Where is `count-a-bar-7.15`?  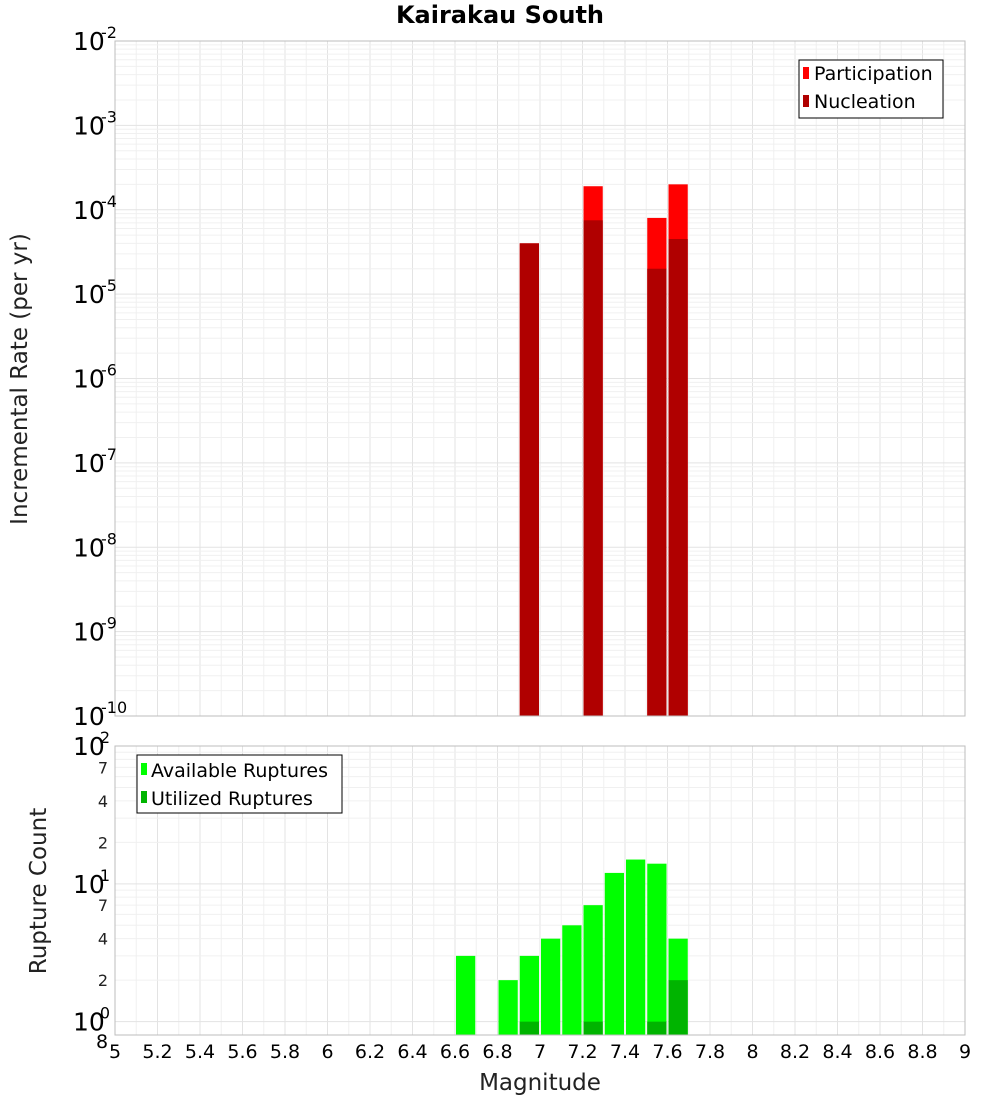
count-a-bar-7.15 is located at coordinates (572, 980).